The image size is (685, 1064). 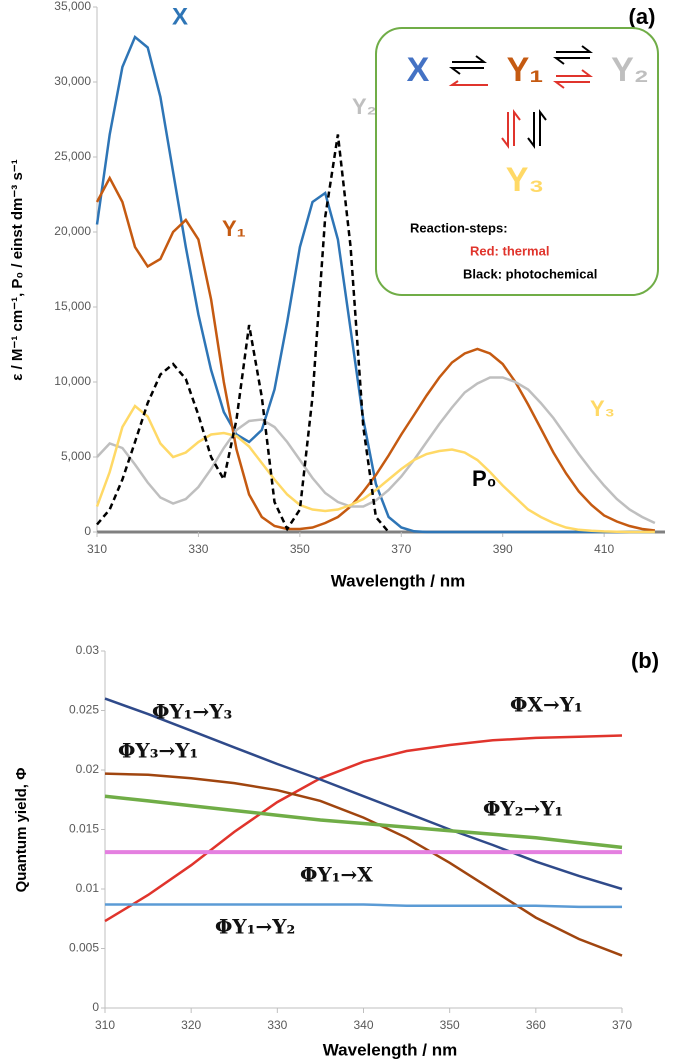 What do you see at coordinates (418, 70) in the screenshot?
I see `species-label: X` at bounding box center [418, 70].